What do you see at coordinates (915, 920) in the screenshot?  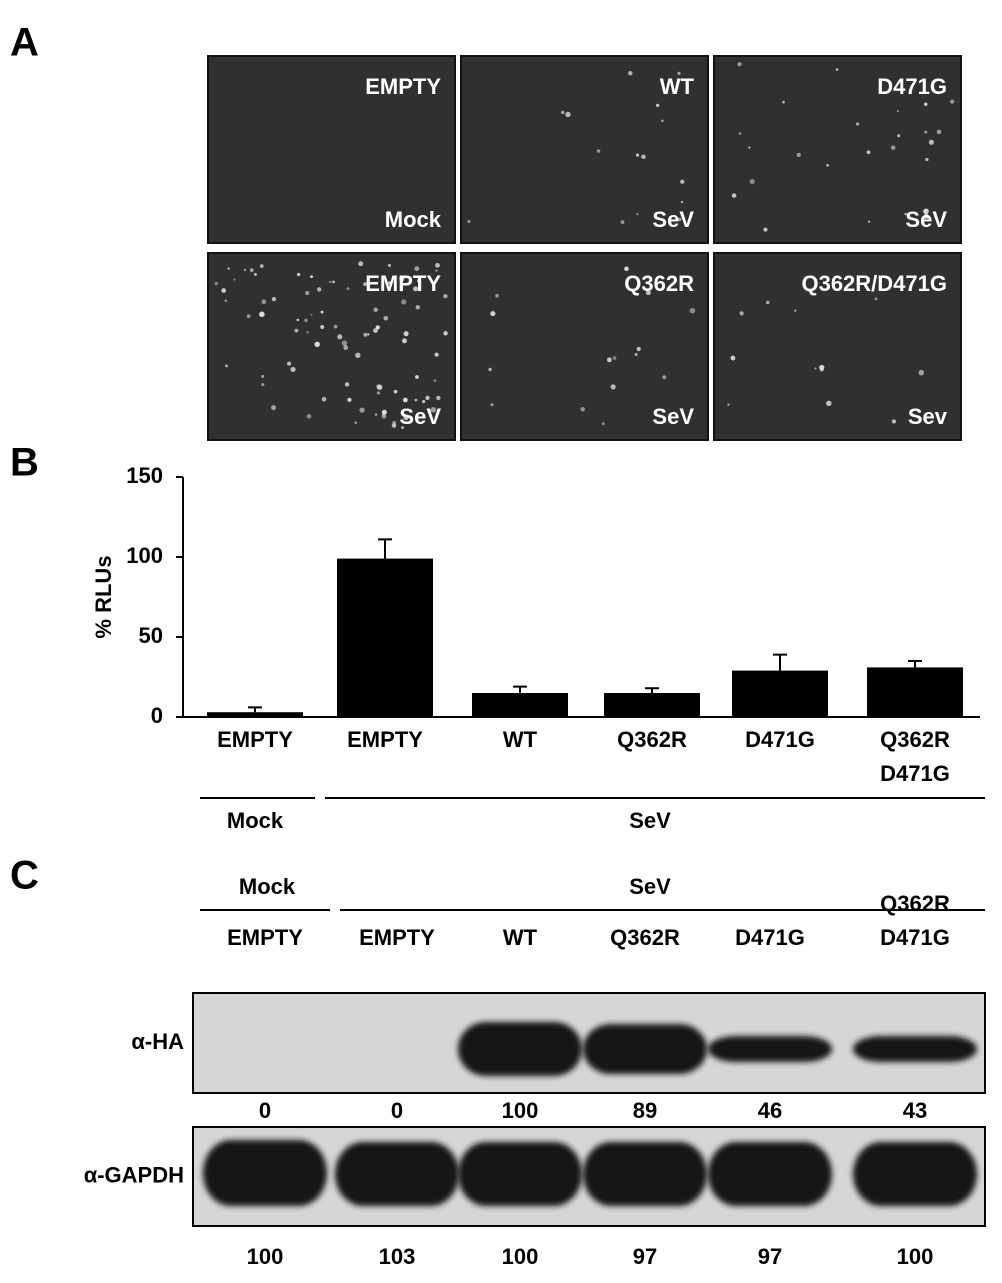 I see `lane-label: Q362R D471G` at bounding box center [915, 920].